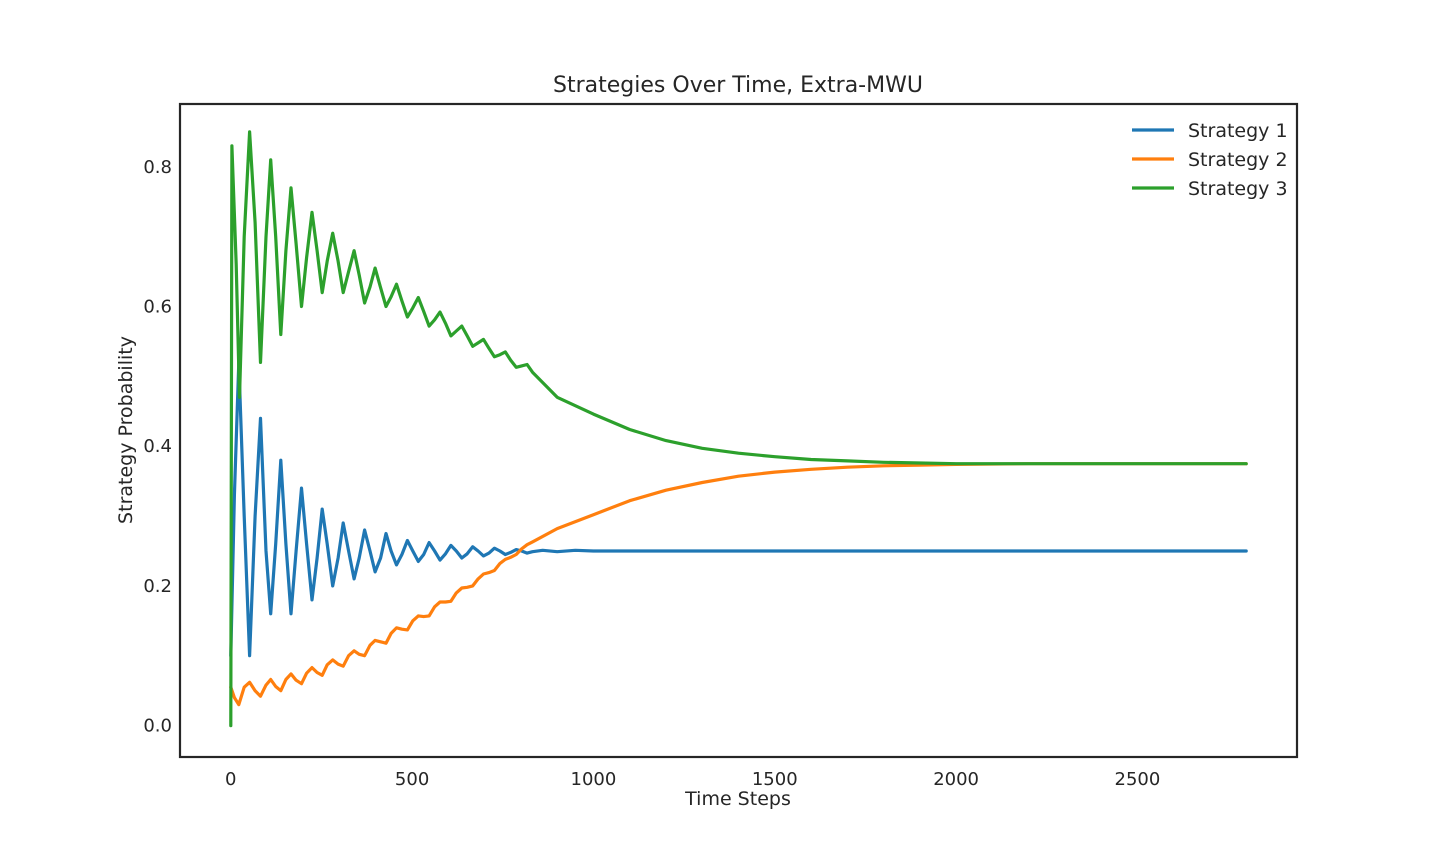 The width and height of the screenshot is (1440, 864). Describe the element at coordinates (1238, 160) in the screenshot. I see `legend-label: Strategy 2` at that location.